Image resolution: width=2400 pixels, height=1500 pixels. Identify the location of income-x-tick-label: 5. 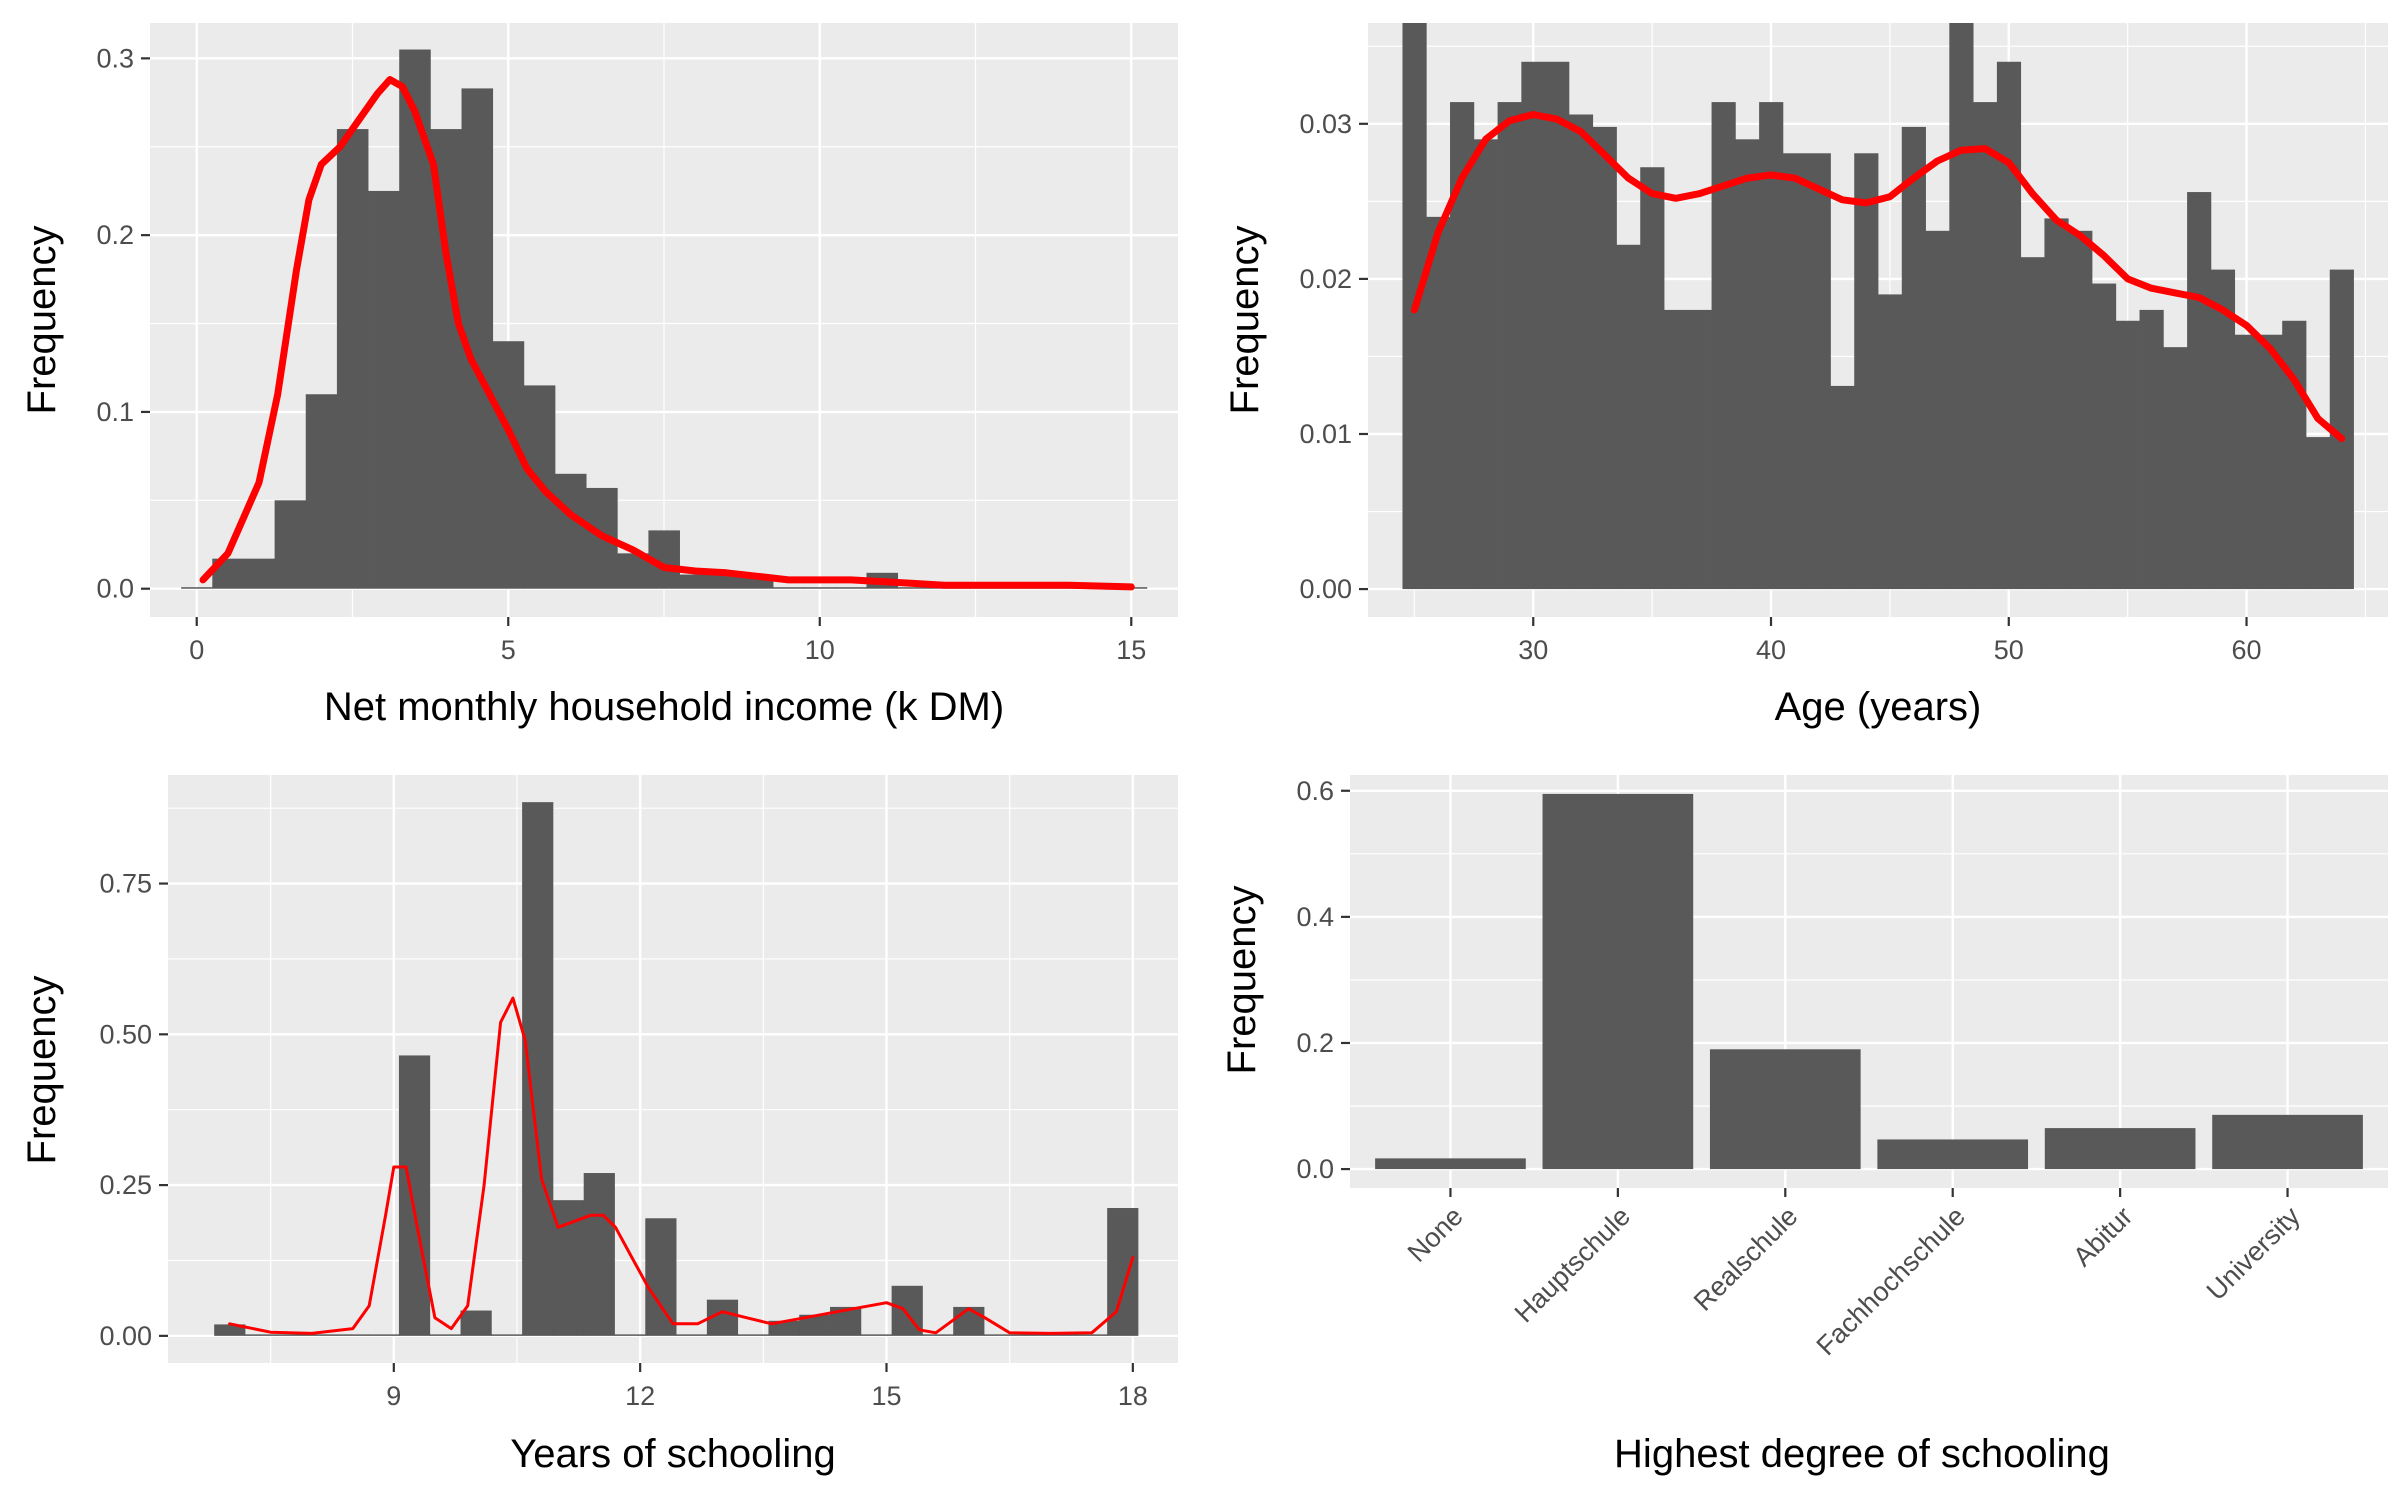
(508, 650).